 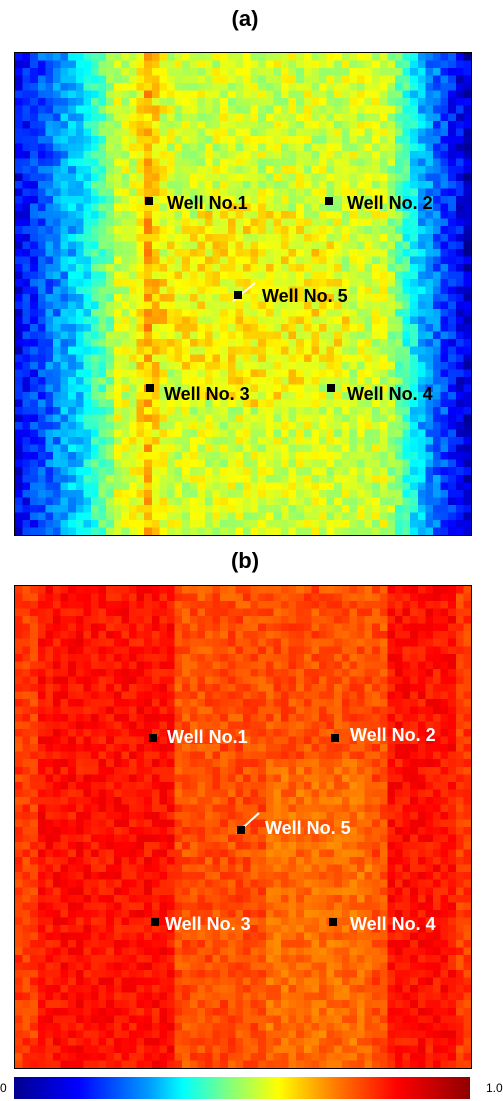 I want to click on colorbar, so click(x=242, y=1088).